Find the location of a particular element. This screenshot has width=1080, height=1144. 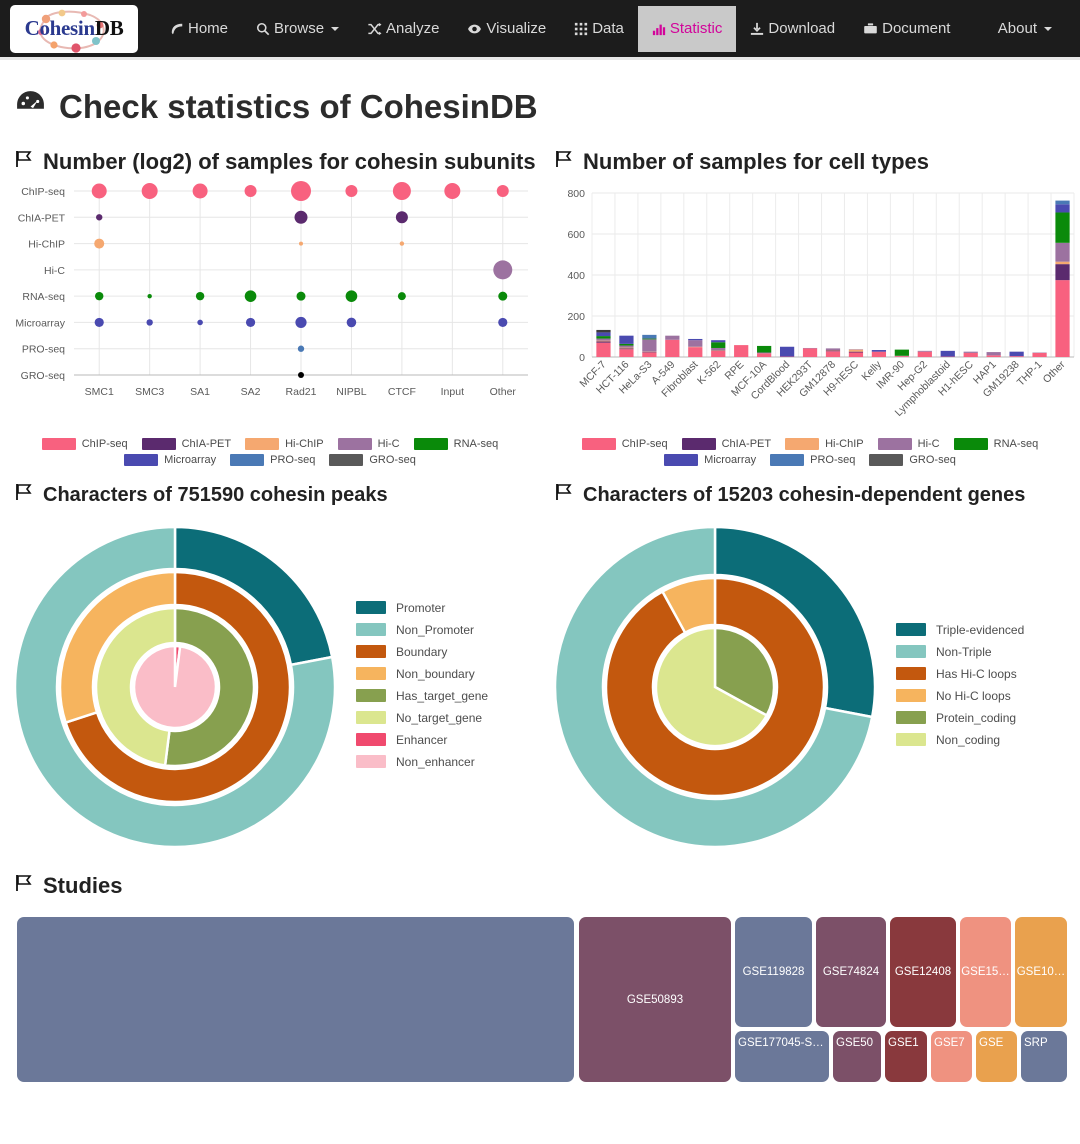

legend-item: Promoter is located at coordinates (422, 608).